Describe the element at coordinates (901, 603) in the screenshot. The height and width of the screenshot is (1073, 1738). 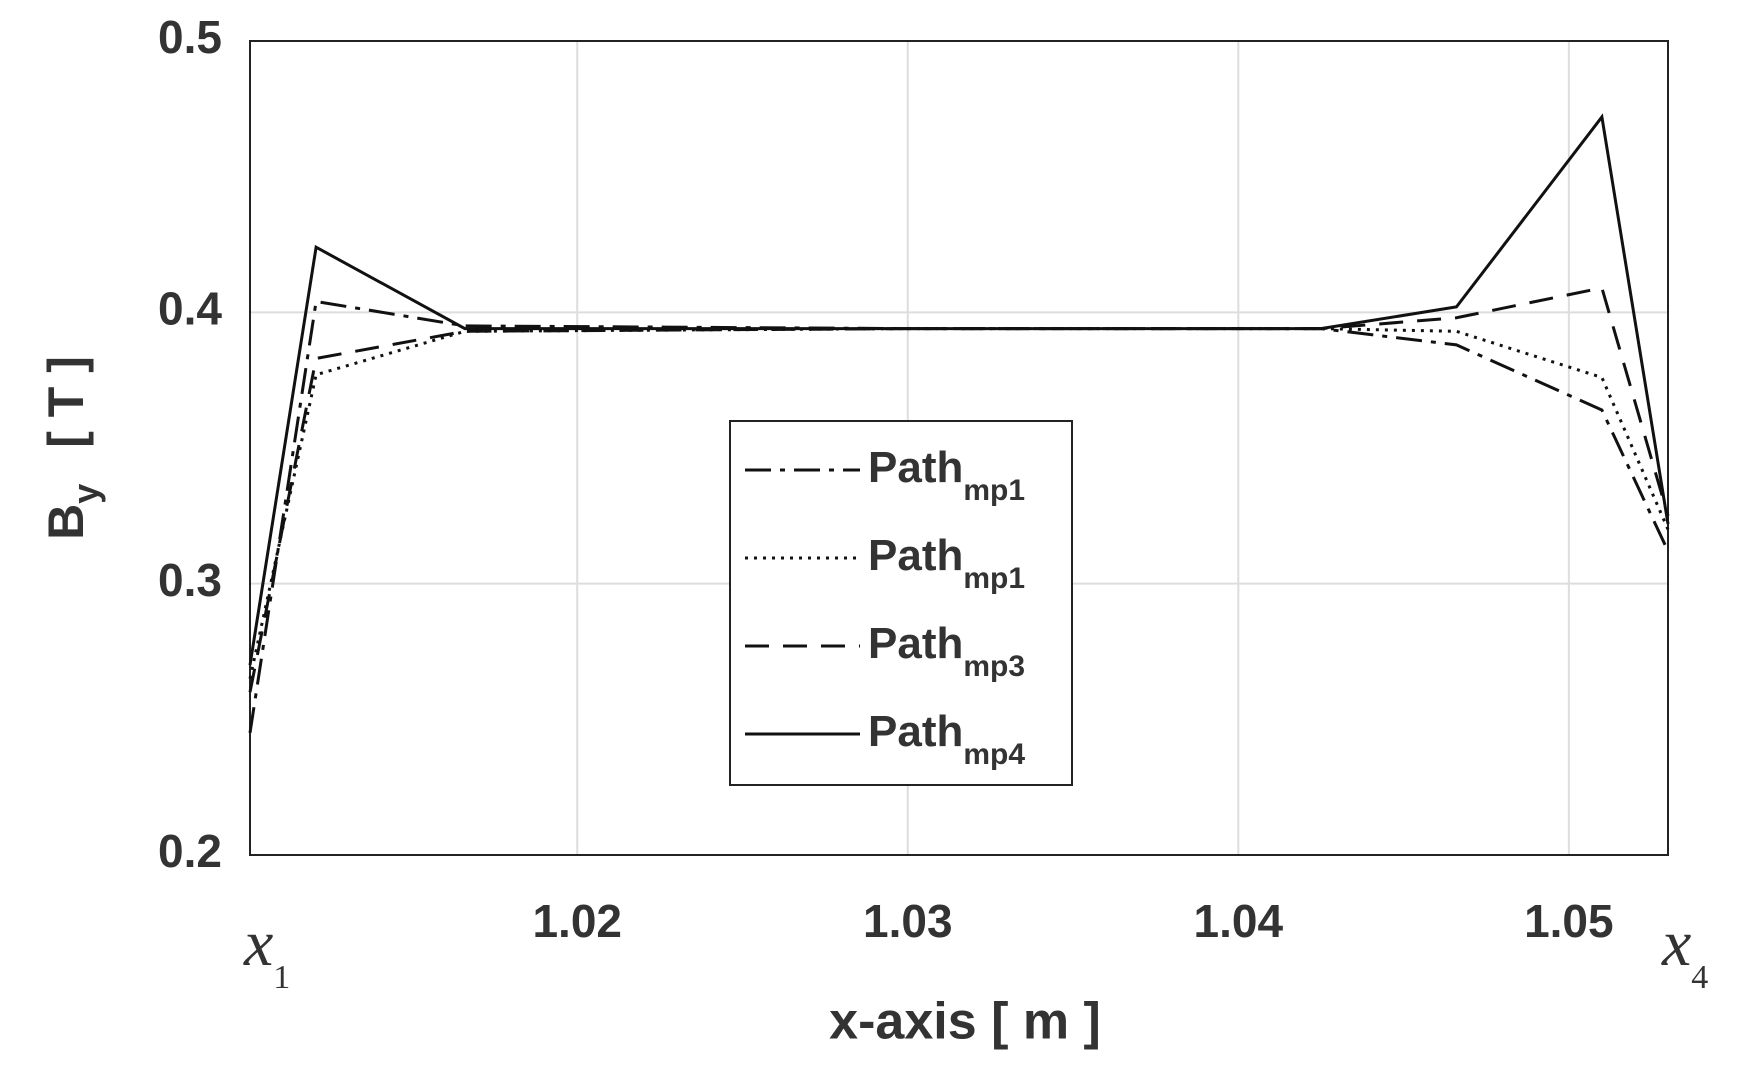
I see `legend-box` at that location.